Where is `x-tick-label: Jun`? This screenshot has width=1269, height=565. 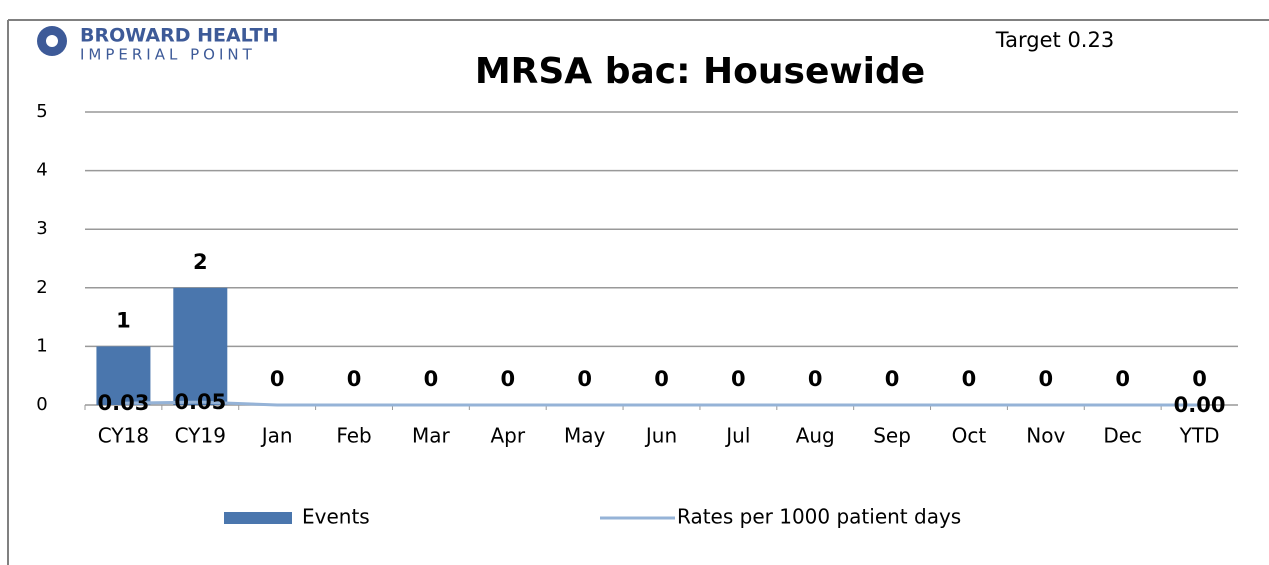
x-tick-label: Jun is located at coordinates (660, 436).